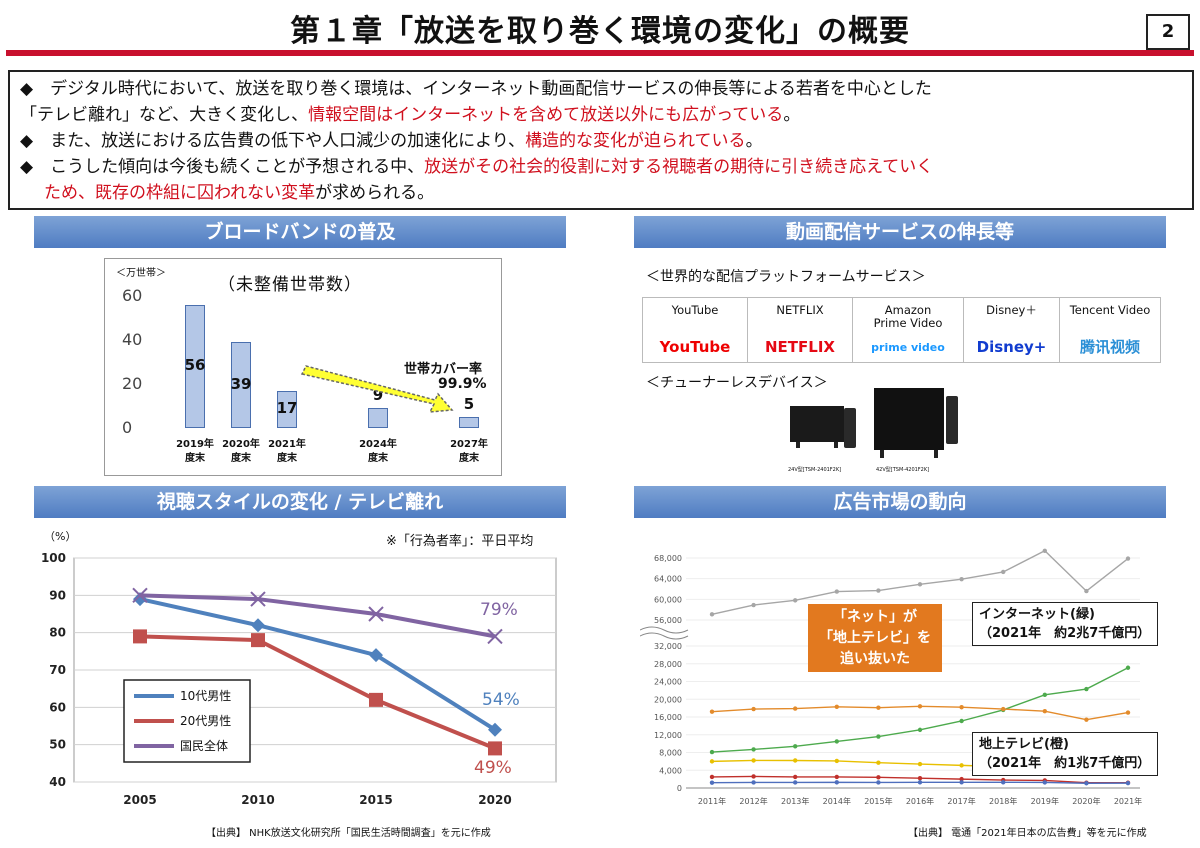  What do you see at coordinates (469, 404) in the screenshot?
I see `broadband-bar-value: 5` at bounding box center [469, 404].